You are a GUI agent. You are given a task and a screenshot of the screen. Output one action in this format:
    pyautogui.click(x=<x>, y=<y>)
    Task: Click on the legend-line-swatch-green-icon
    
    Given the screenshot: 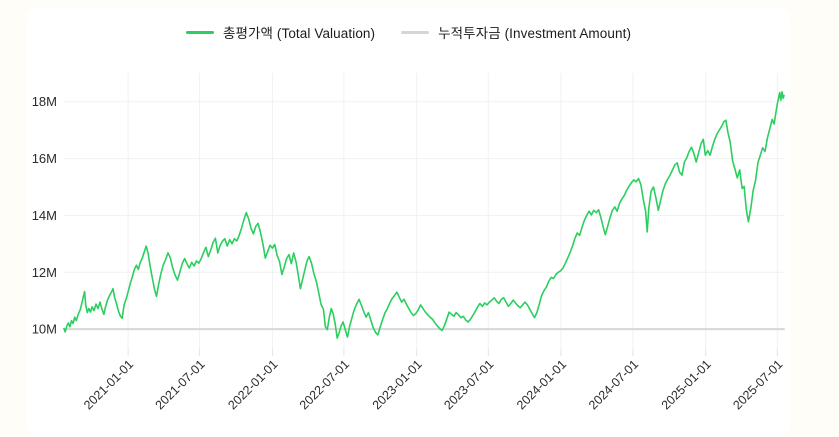 What is the action you would take?
    pyautogui.click(x=199, y=32)
    